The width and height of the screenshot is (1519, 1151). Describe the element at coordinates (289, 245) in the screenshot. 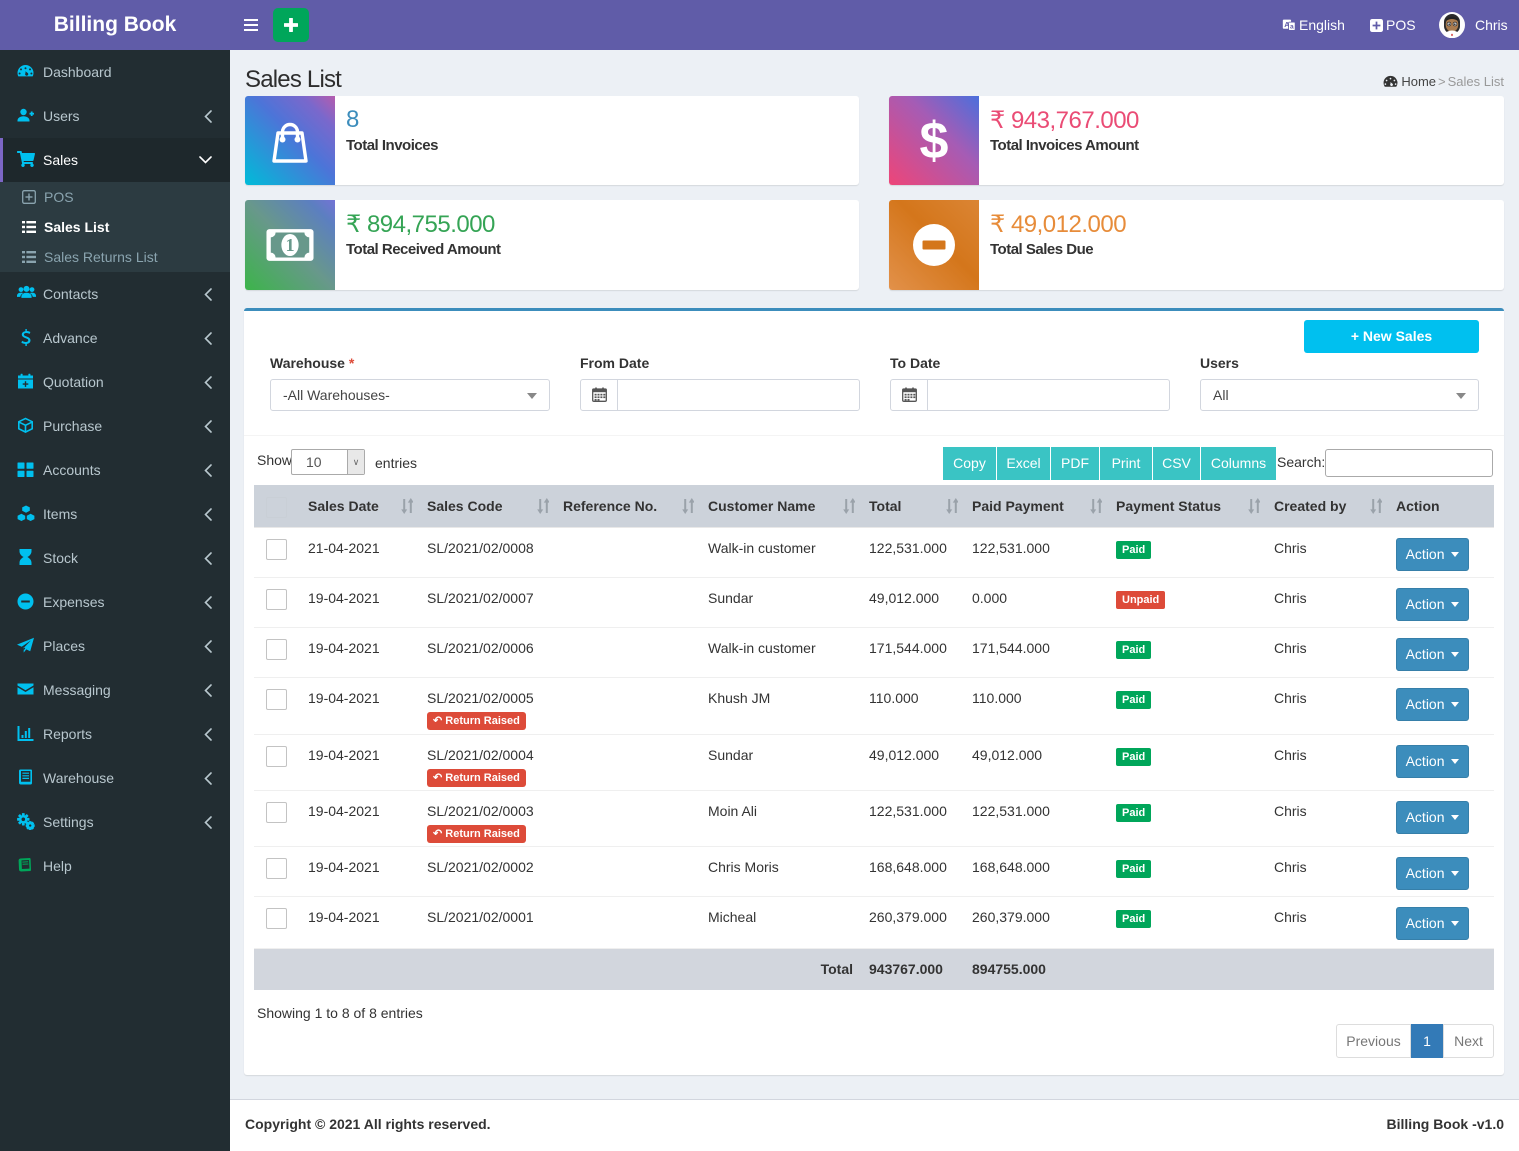

I see `svg-text: 1` at that location.